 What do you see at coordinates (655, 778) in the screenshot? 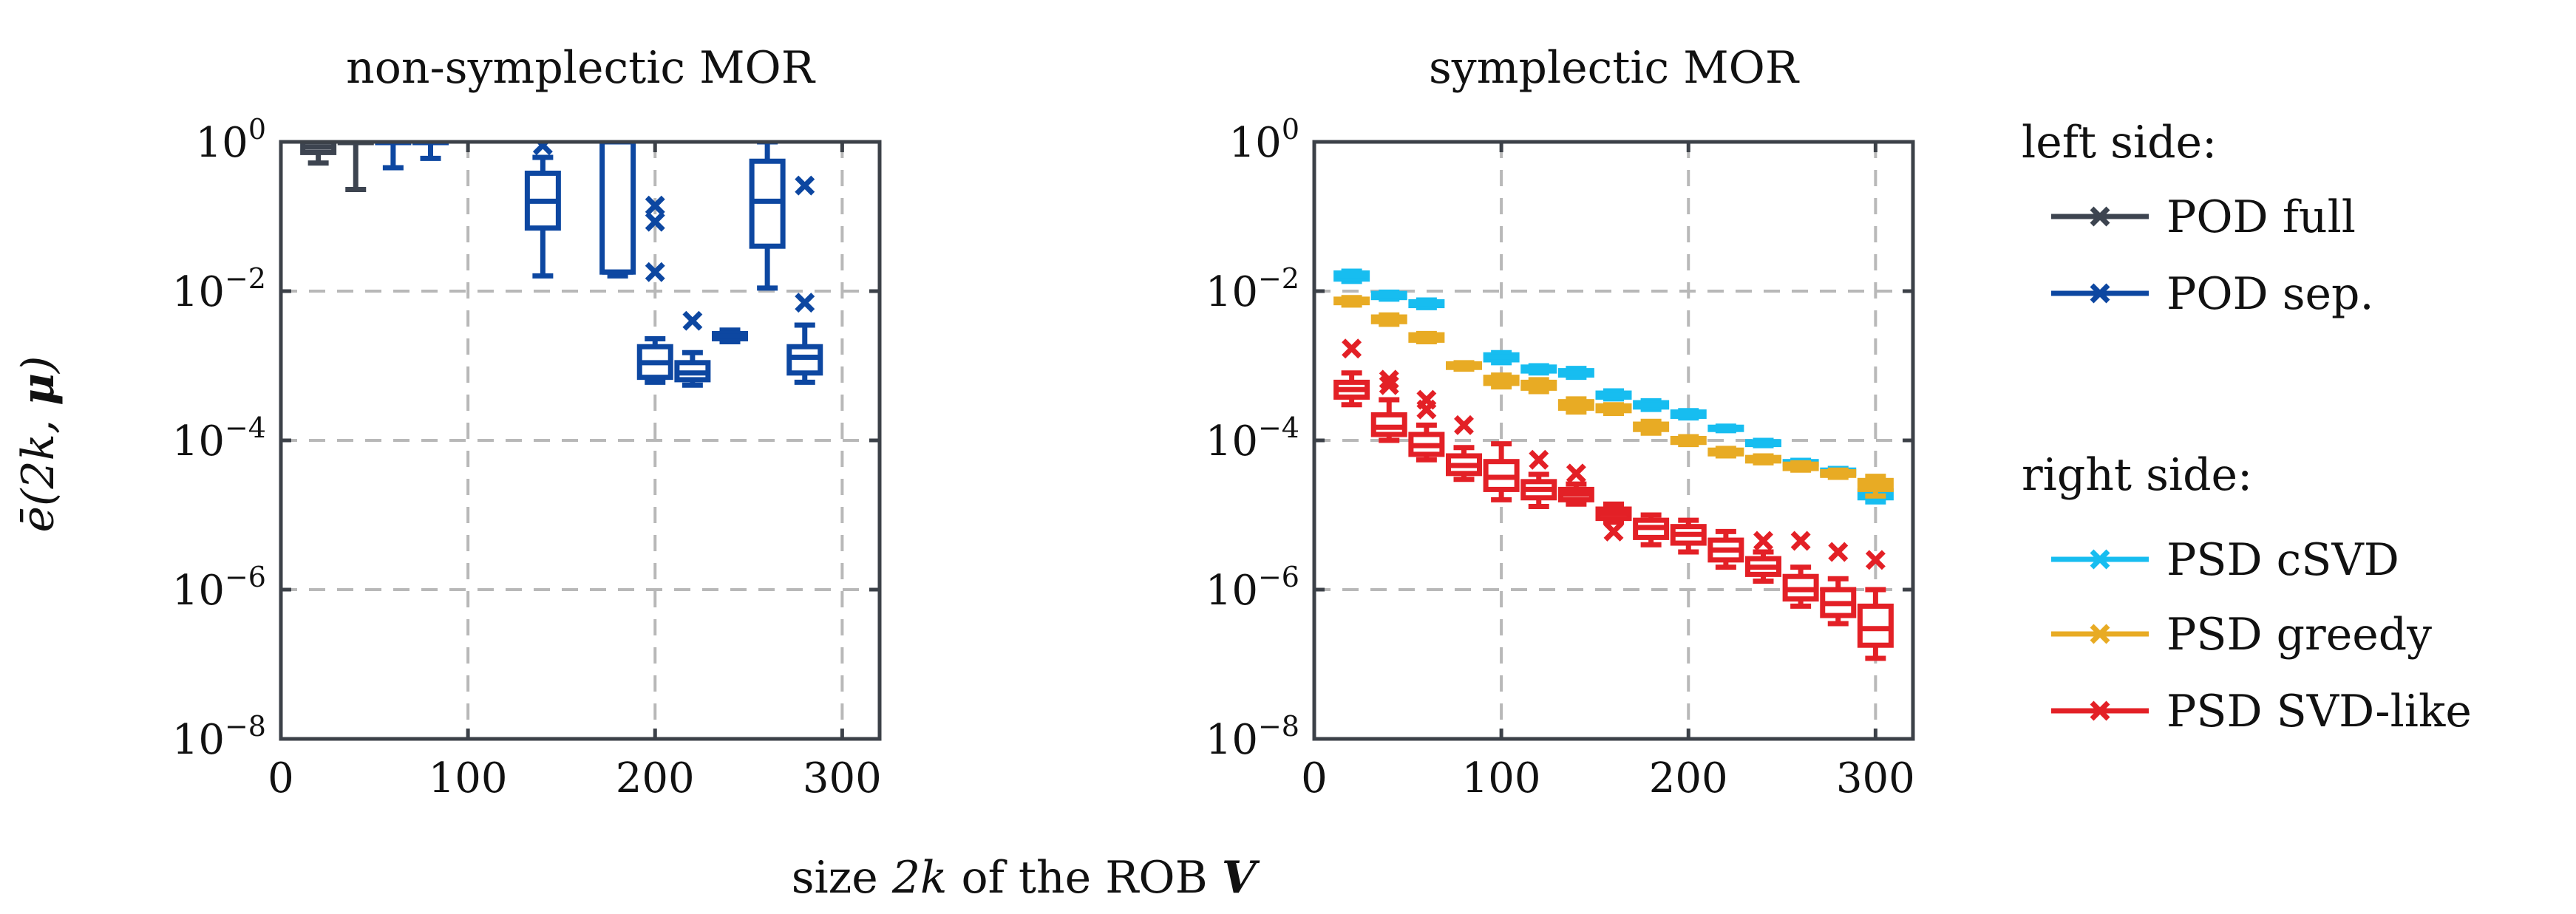
I see `x-tick-label: 200` at bounding box center [655, 778].